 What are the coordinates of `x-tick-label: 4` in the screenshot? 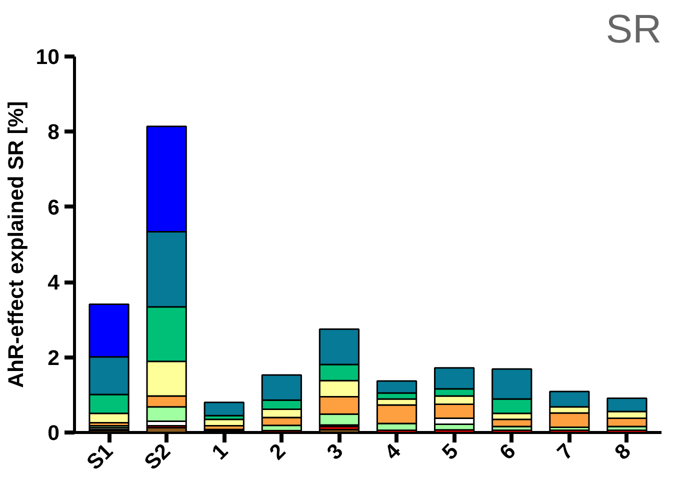 It's located at (393, 451).